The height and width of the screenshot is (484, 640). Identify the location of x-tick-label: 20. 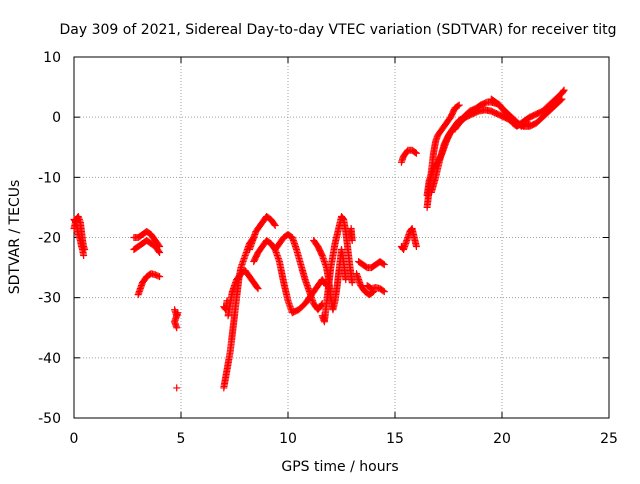
(502, 439).